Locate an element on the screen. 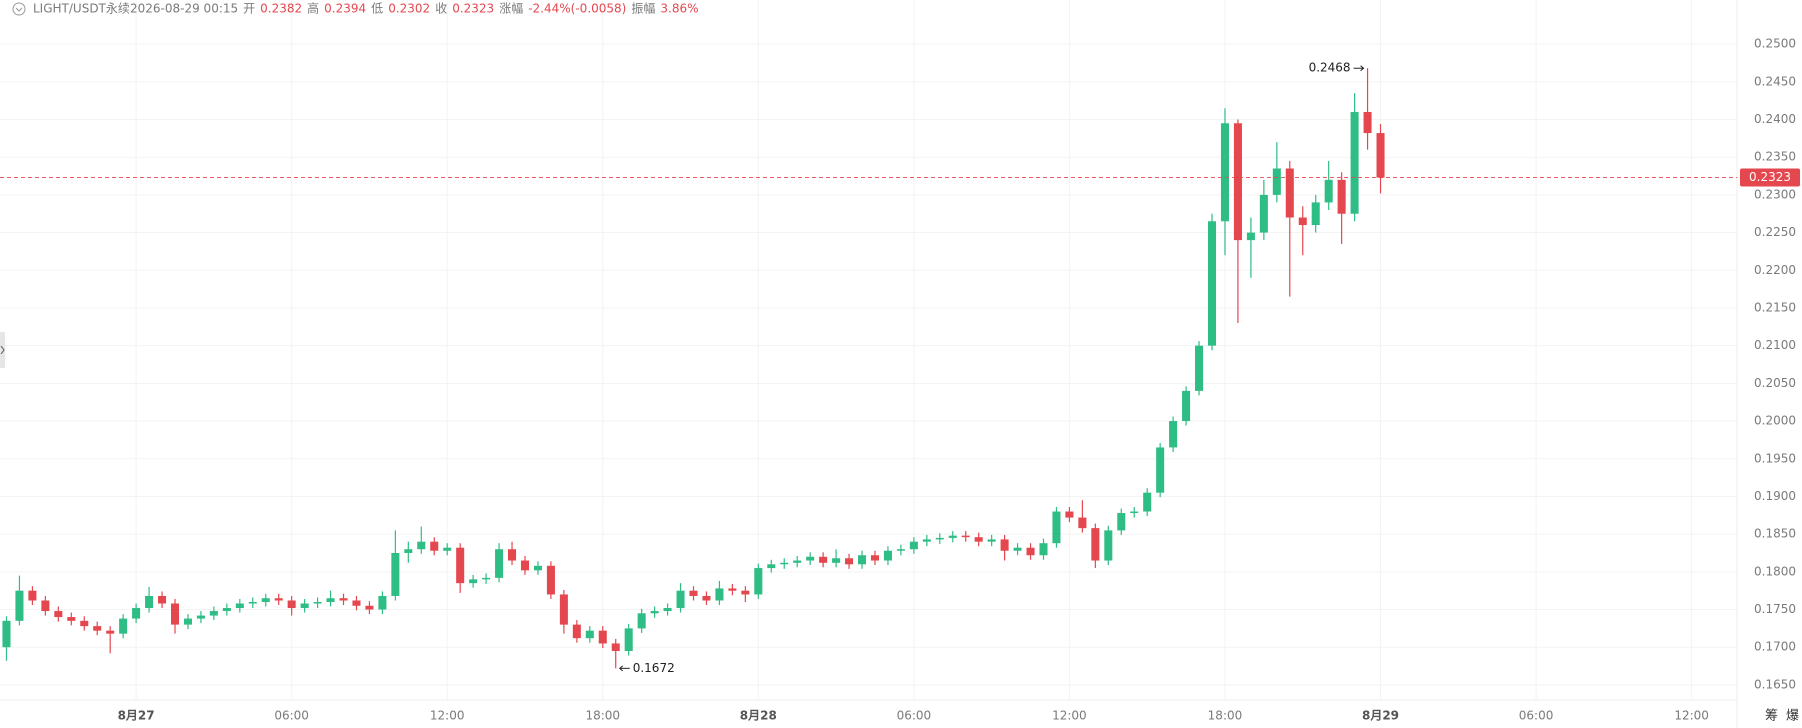 The width and height of the screenshot is (1802, 728). amp-value: 3.86% is located at coordinates (679, 9).